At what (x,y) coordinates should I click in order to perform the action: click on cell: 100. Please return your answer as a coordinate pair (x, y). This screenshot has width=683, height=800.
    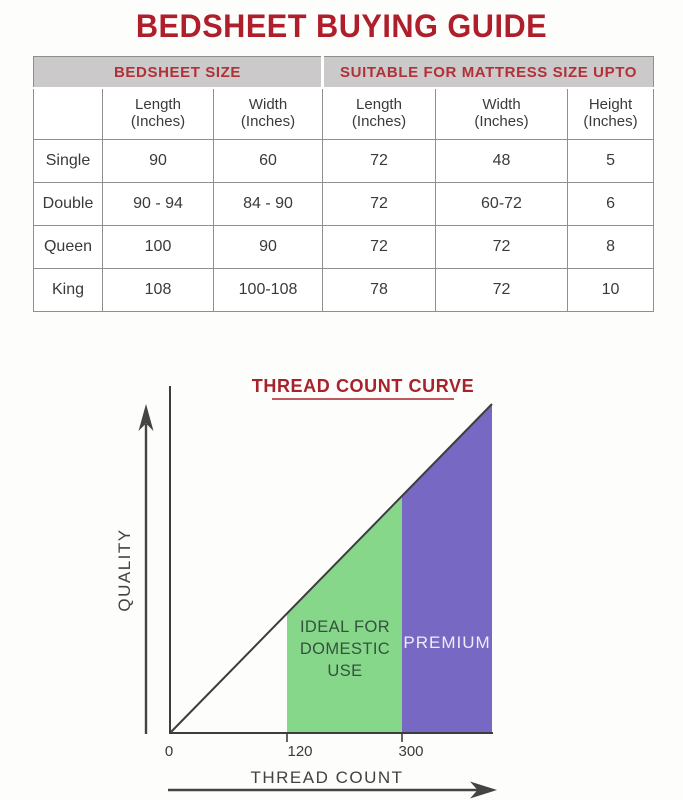
    Looking at the image, I should click on (158, 247).